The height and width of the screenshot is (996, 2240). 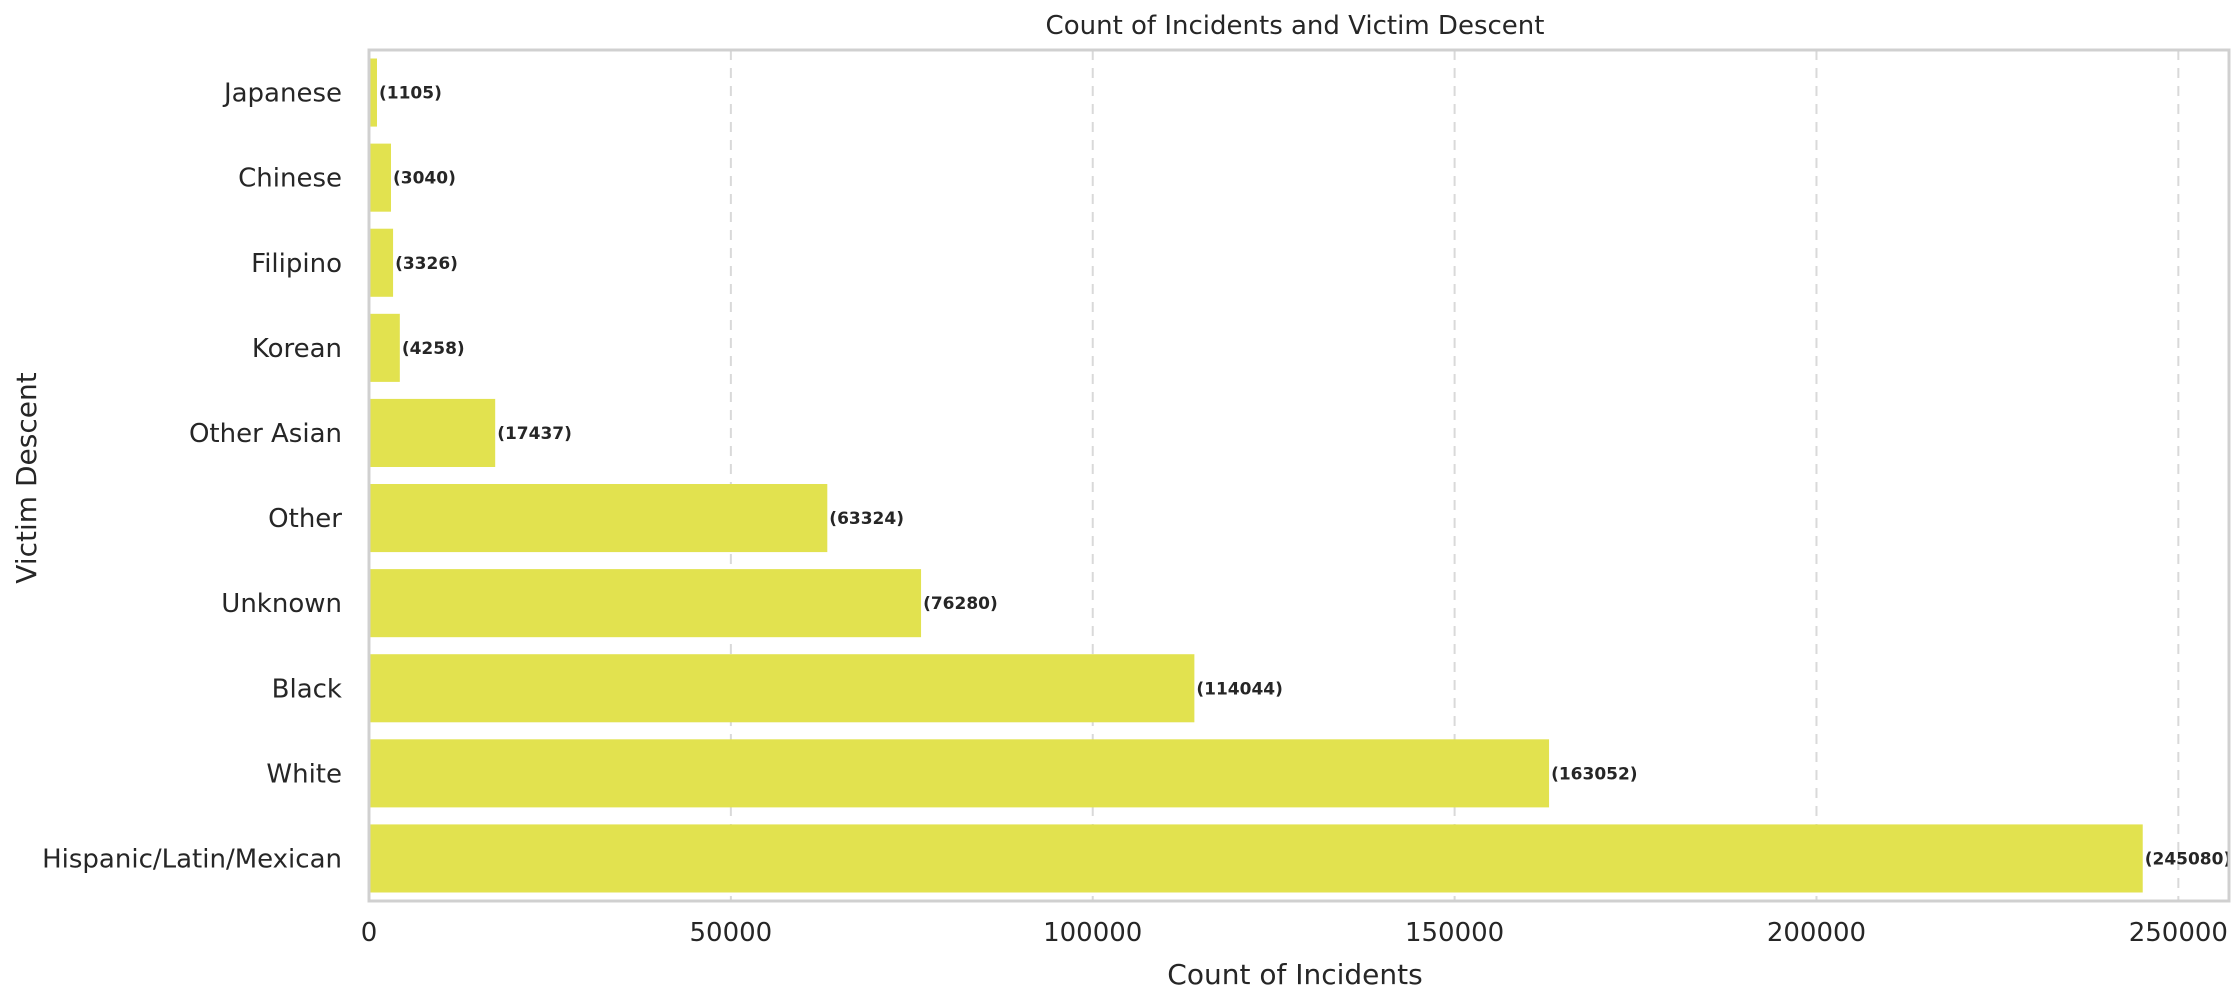 I want to click on x-tick-label: 150000, so click(x=1454, y=933).